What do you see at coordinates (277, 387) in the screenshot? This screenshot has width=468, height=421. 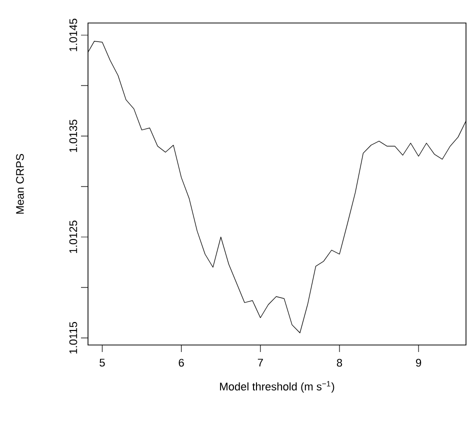 I see `x-axis-title: Model threshold (m s$^{−1}$)` at bounding box center [277, 387].